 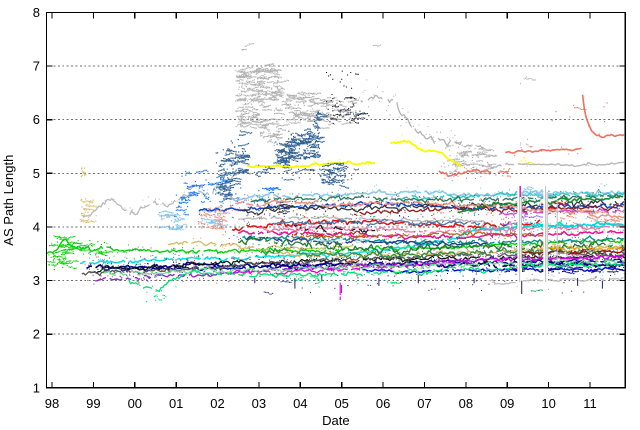 What do you see at coordinates (36, 387) in the screenshot?
I see `svg-text: 1` at bounding box center [36, 387].